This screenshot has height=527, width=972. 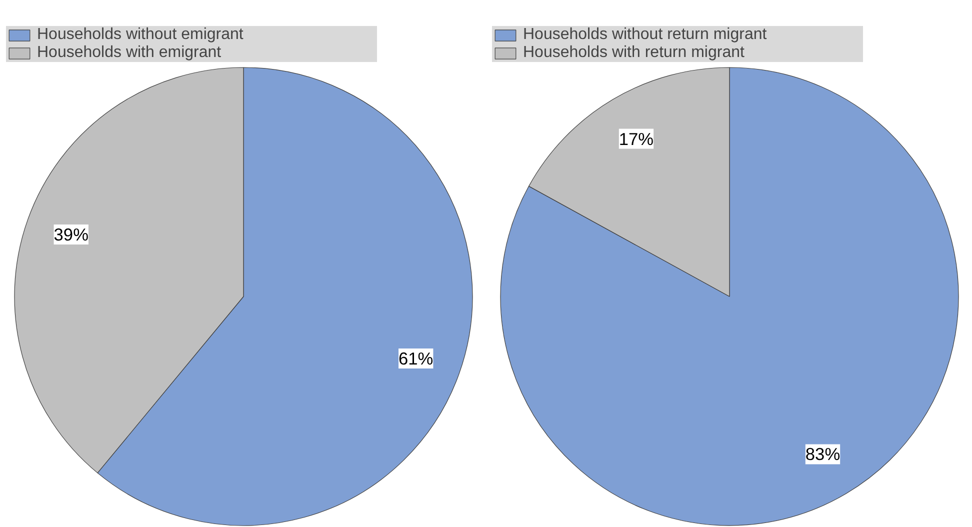 I want to click on data-label: 17%, so click(x=636, y=138).